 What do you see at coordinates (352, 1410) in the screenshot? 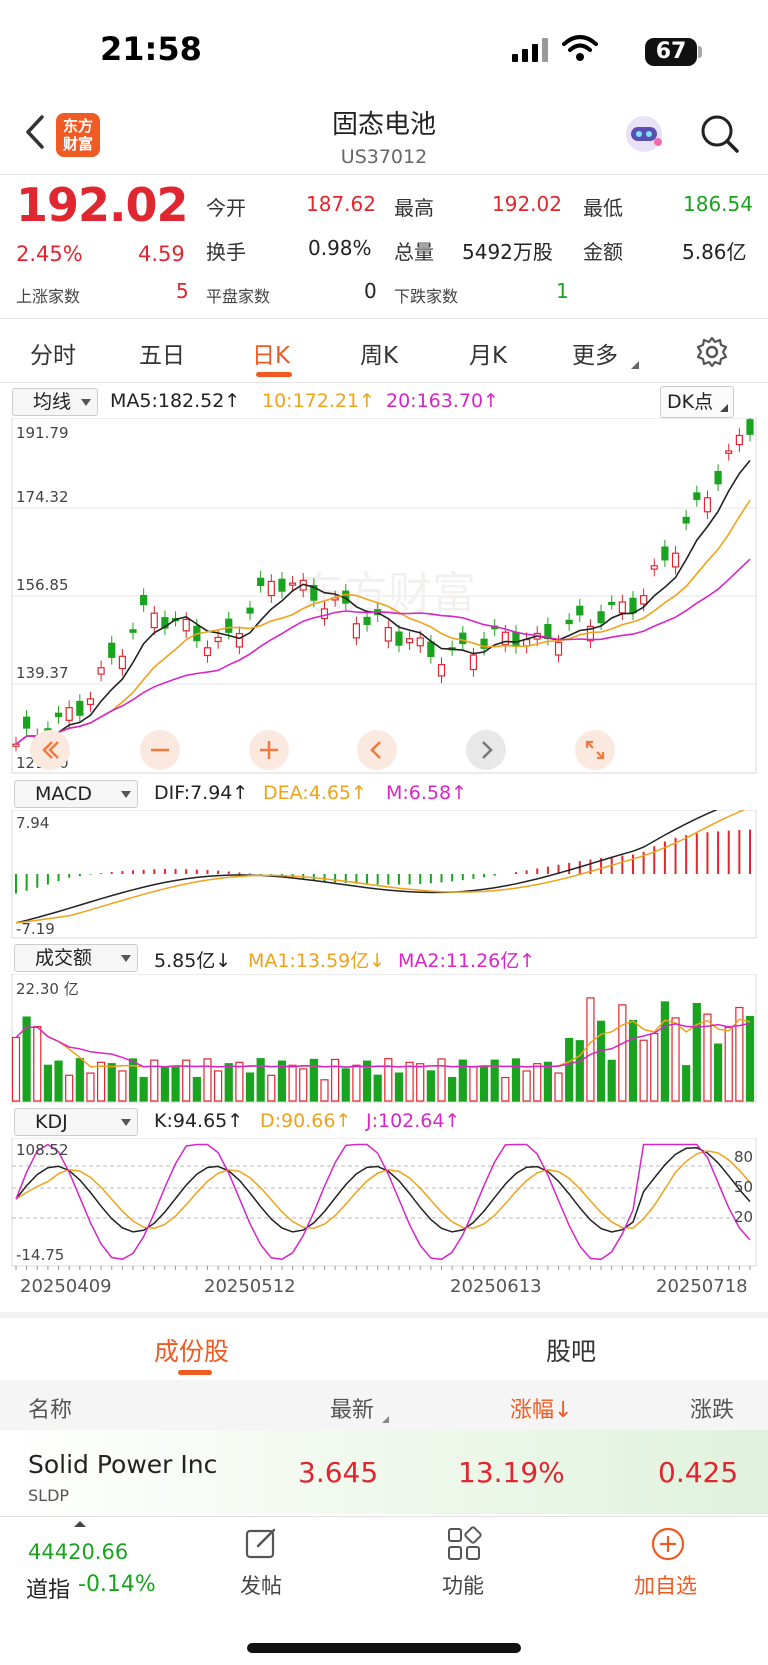
I see `col-latest: 最新` at bounding box center [352, 1410].